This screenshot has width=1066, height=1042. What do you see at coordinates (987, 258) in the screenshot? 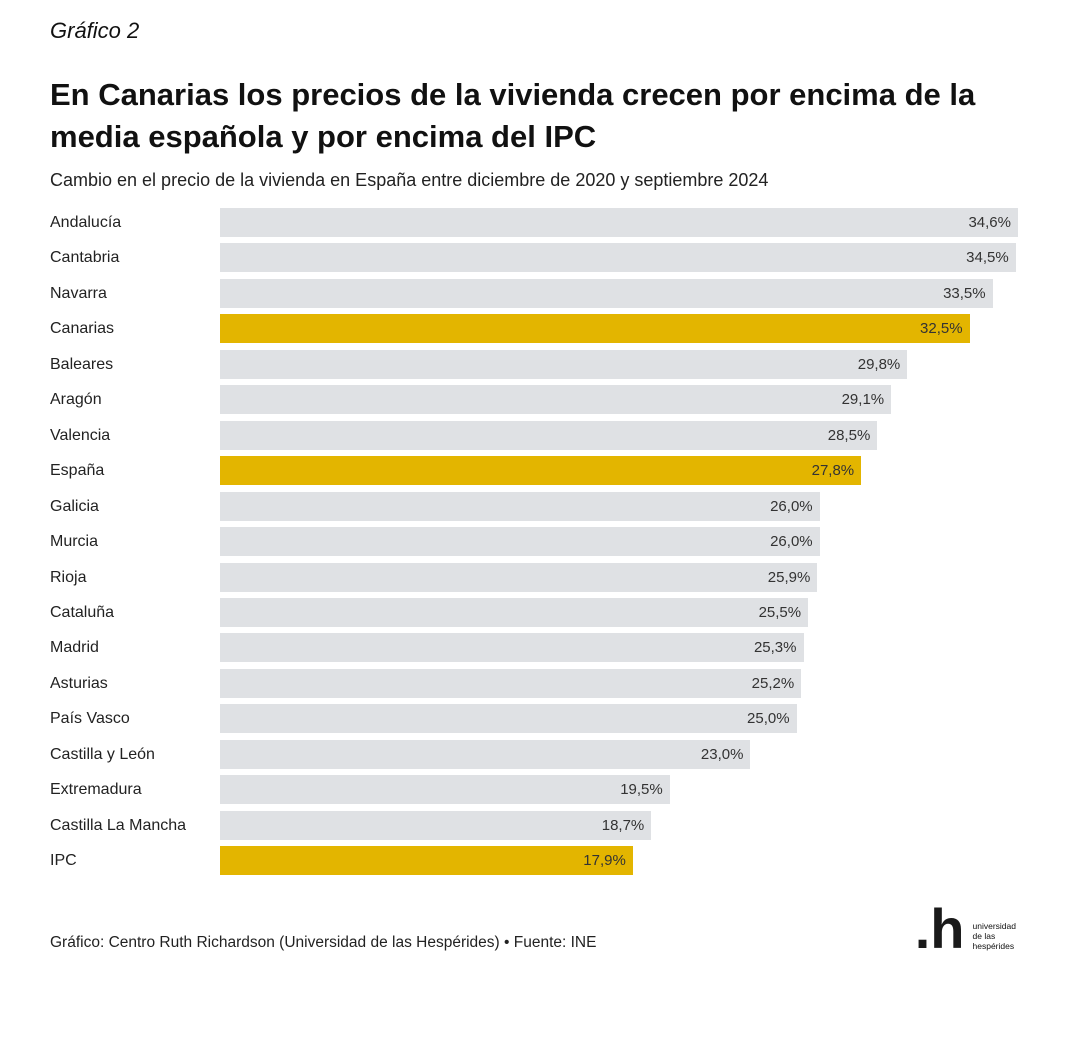
I see `value-label: 34,5%` at bounding box center [987, 258].